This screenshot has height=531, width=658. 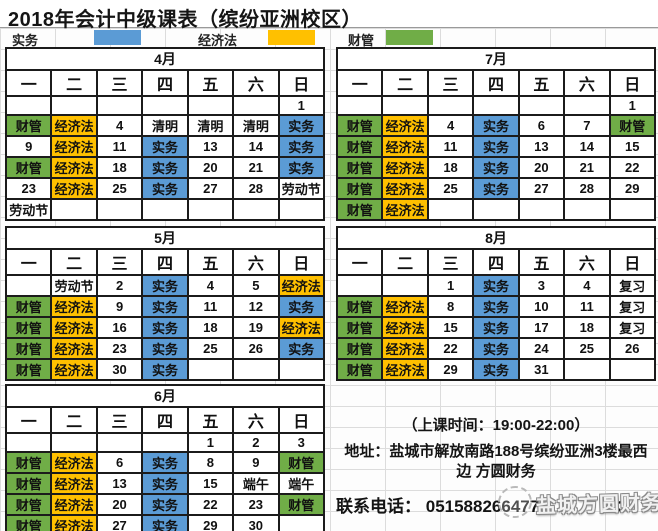 What do you see at coordinates (450, 306) in the screenshot?
I see `date-cell: 8` at bounding box center [450, 306].